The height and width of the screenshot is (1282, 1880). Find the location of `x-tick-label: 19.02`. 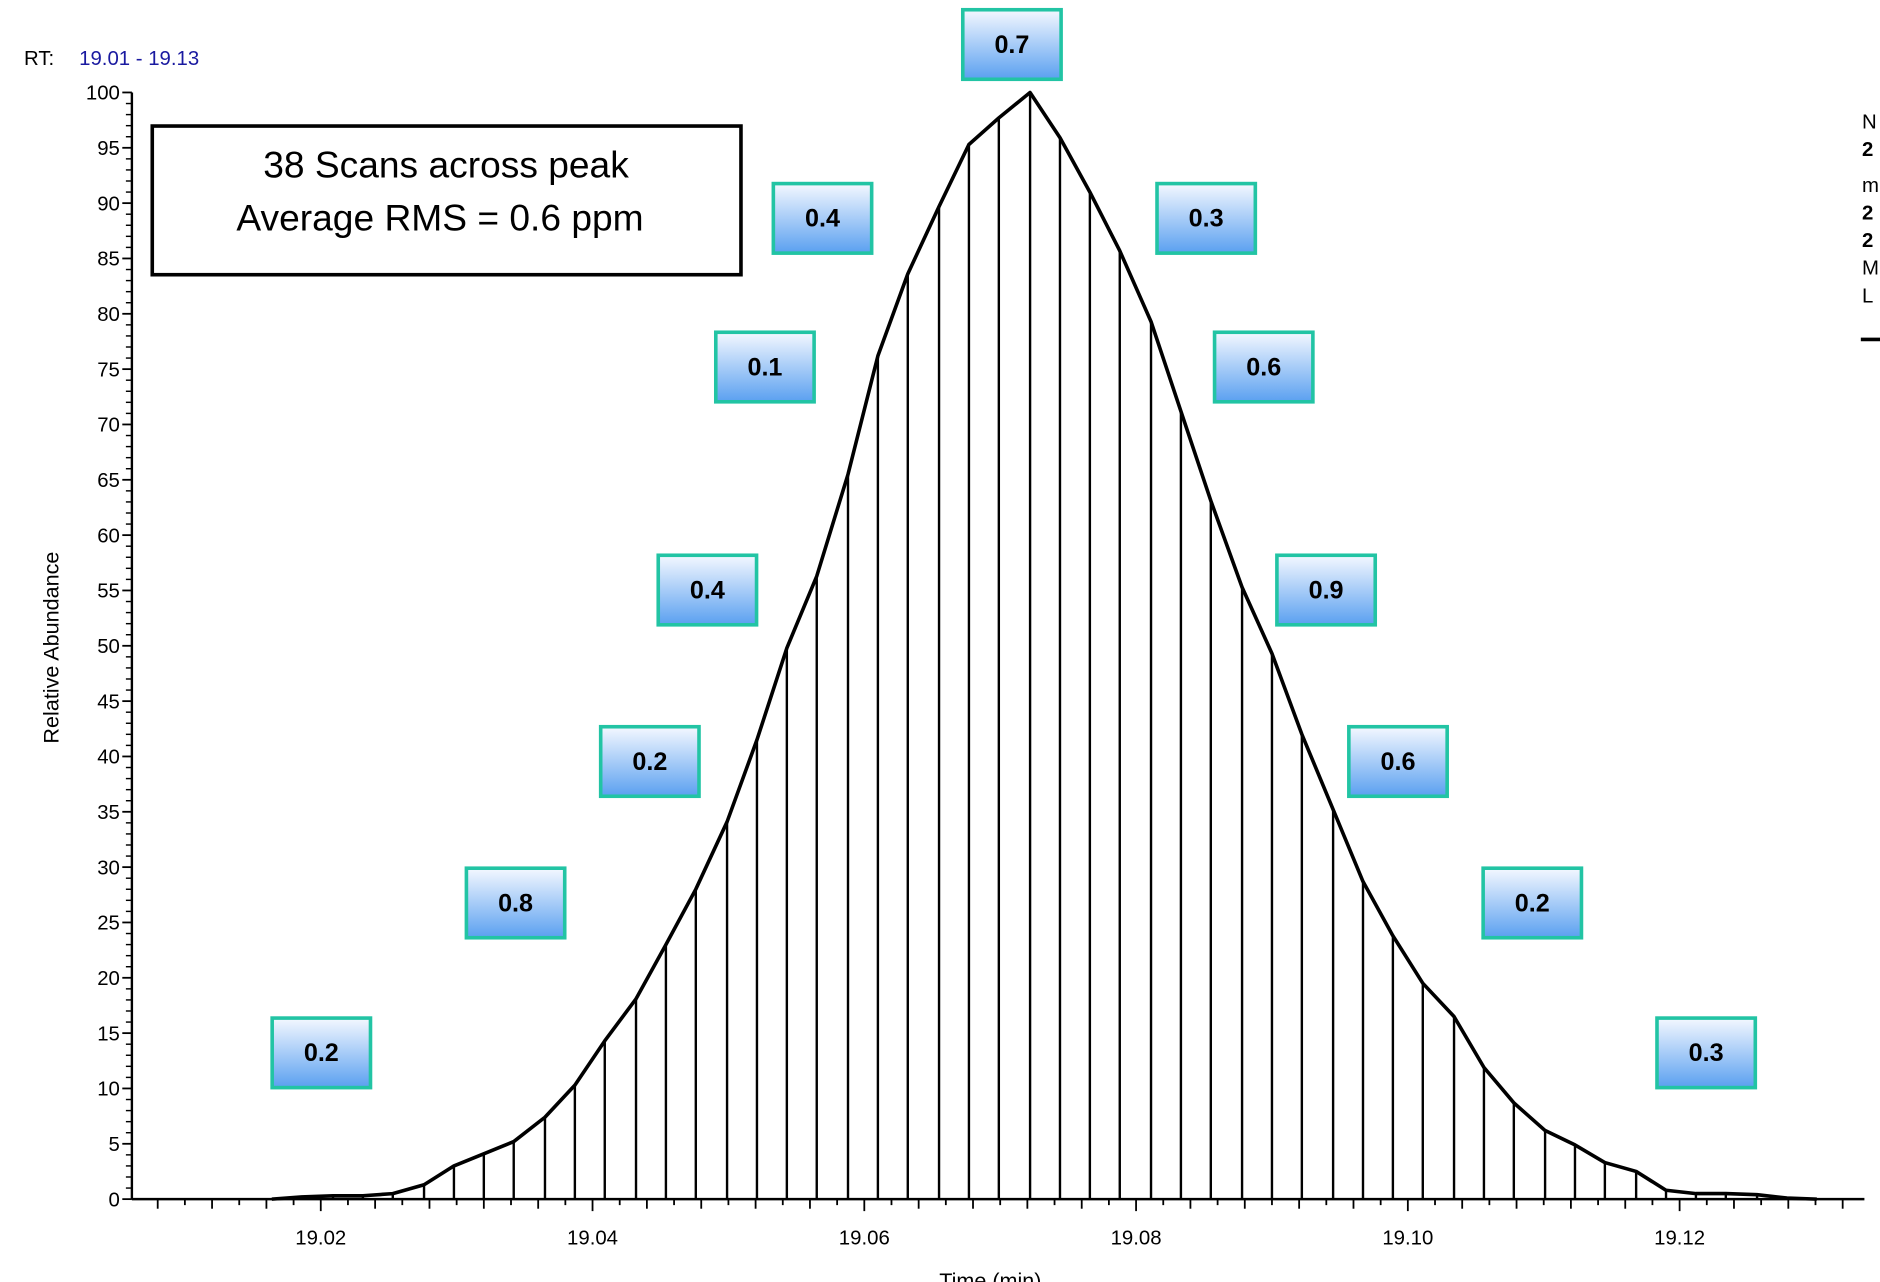

x-tick-label: 19.02 is located at coordinates (320, 1239).